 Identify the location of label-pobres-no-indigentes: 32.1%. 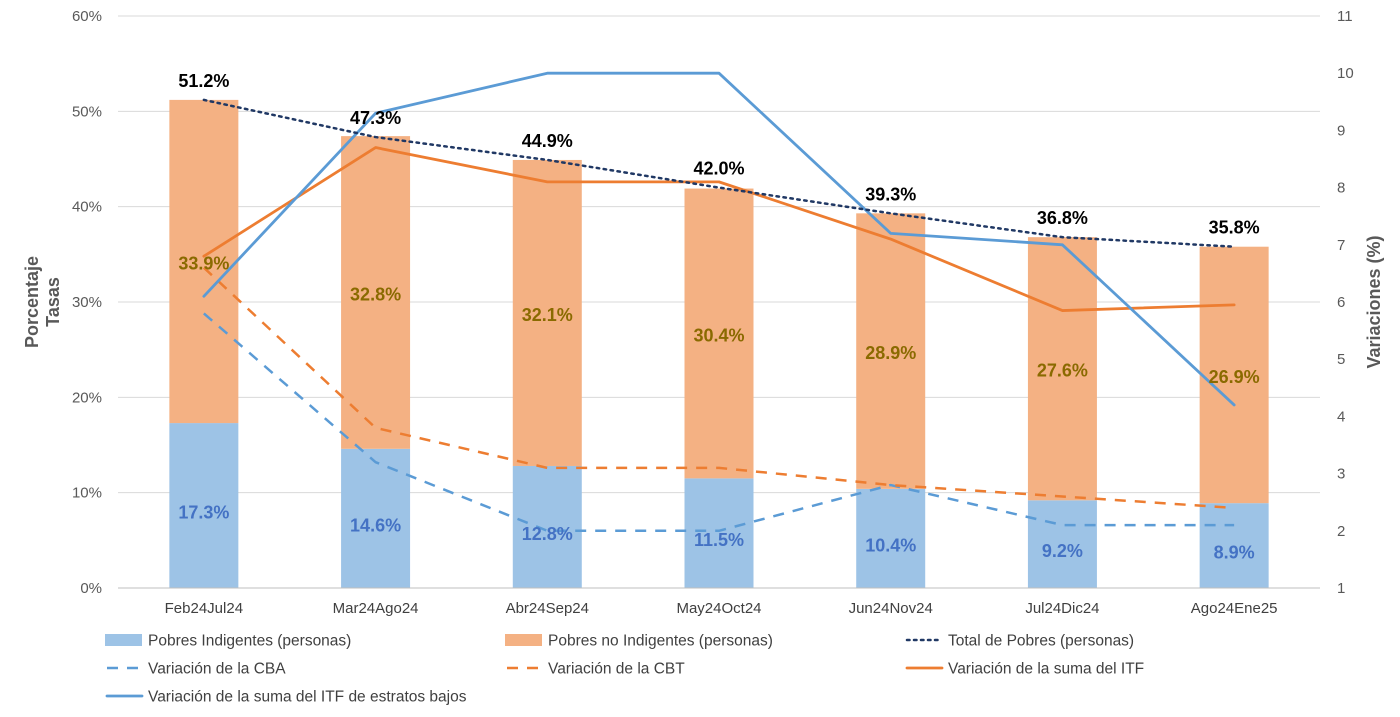
(547, 315).